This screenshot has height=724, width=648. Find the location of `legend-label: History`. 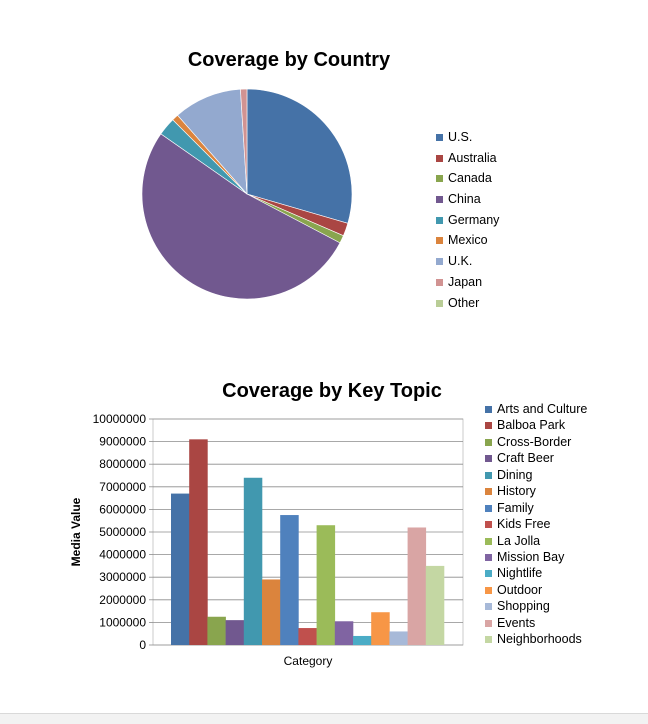

legend-label: History is located at coordinates (516, 491).